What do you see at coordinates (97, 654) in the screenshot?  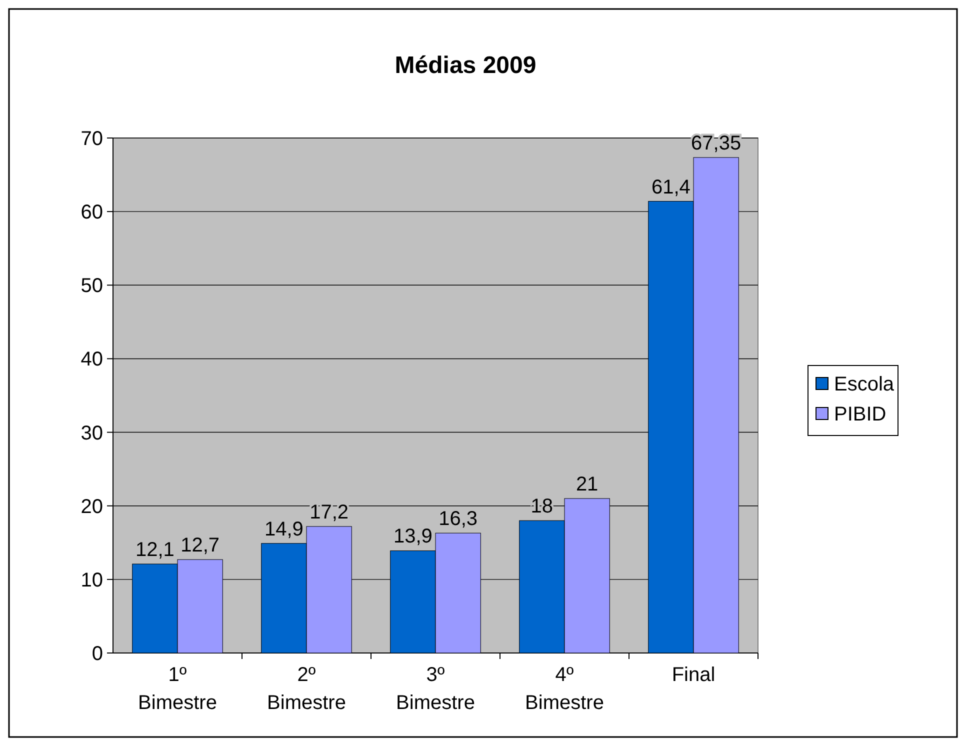 I see `y-tick-label: 0` at bounding box center [97, 654].